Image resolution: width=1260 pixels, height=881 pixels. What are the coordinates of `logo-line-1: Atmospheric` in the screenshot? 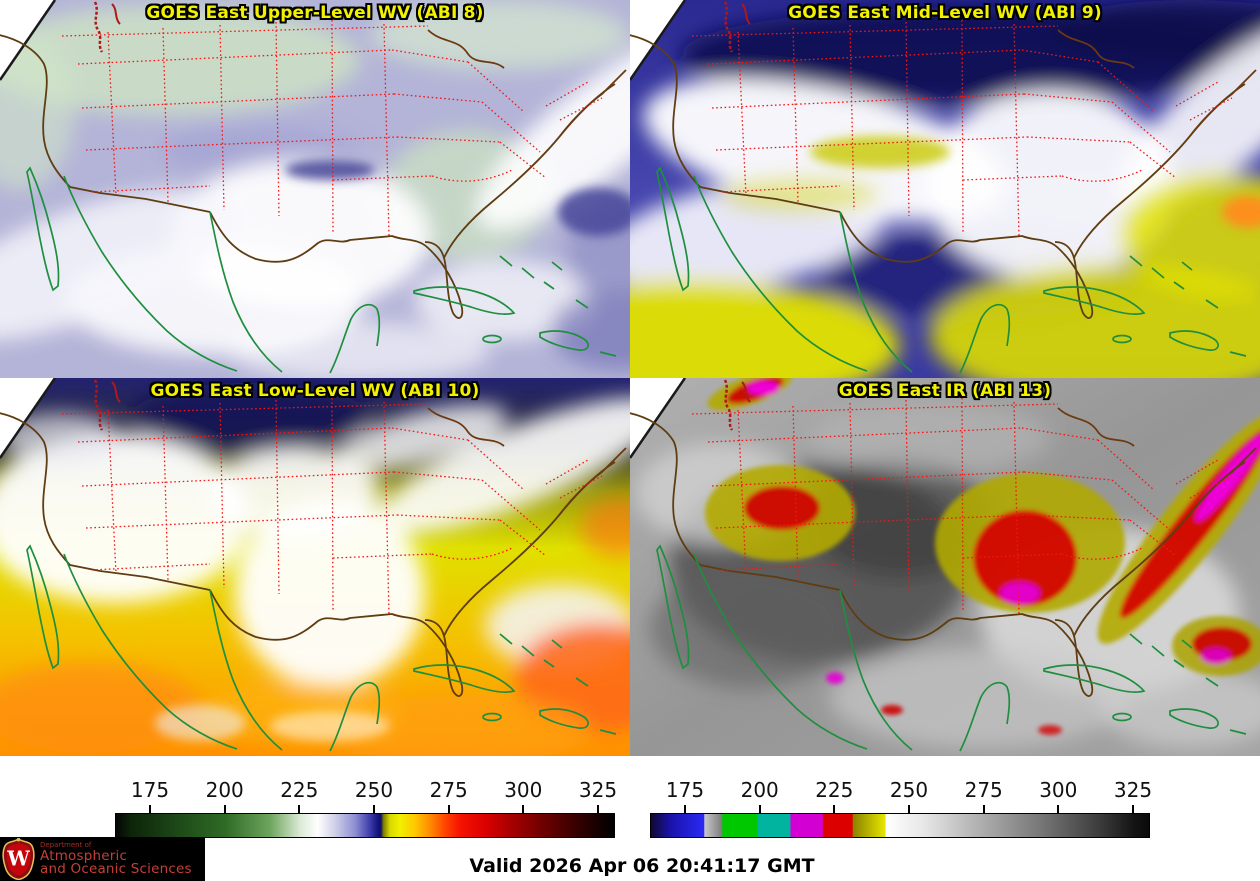 It's located at (84, 855).